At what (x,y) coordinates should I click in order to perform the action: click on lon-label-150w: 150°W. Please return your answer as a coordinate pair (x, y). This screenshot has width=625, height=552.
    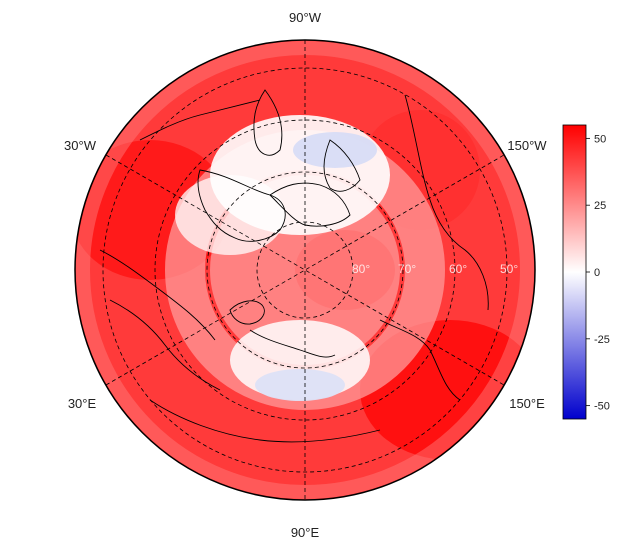
    Looking at the image, I should click on (527, 145).